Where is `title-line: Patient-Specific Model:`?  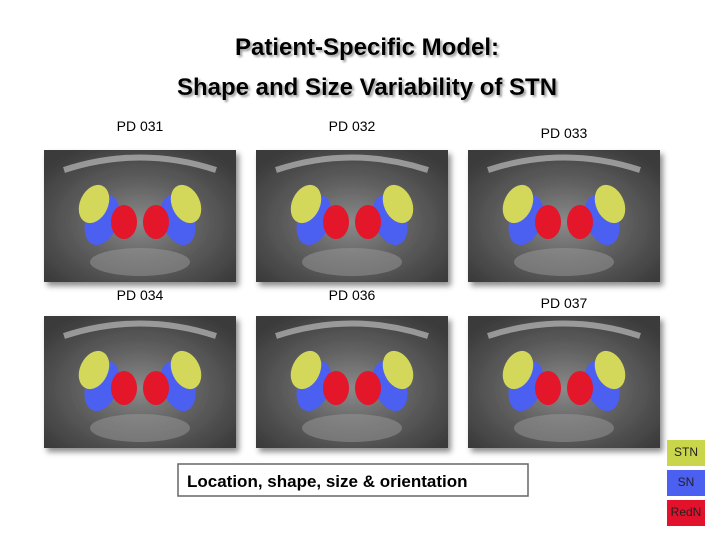 title-line: Patient-Specific Model: is located at coordinates (367, 47).